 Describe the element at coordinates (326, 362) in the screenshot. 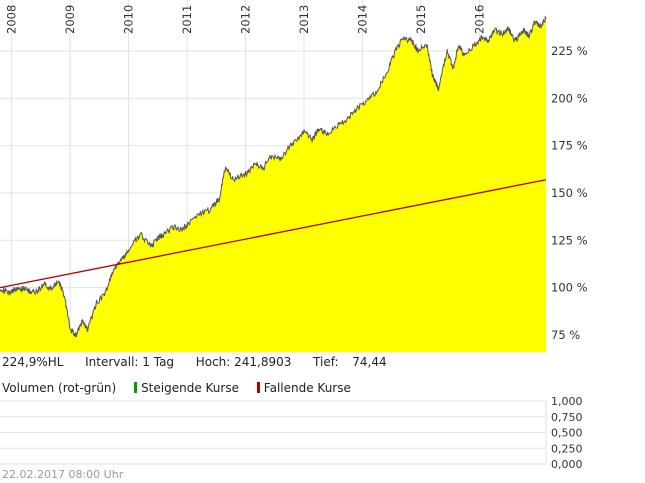

I see `low-label: Tief:` at that location.